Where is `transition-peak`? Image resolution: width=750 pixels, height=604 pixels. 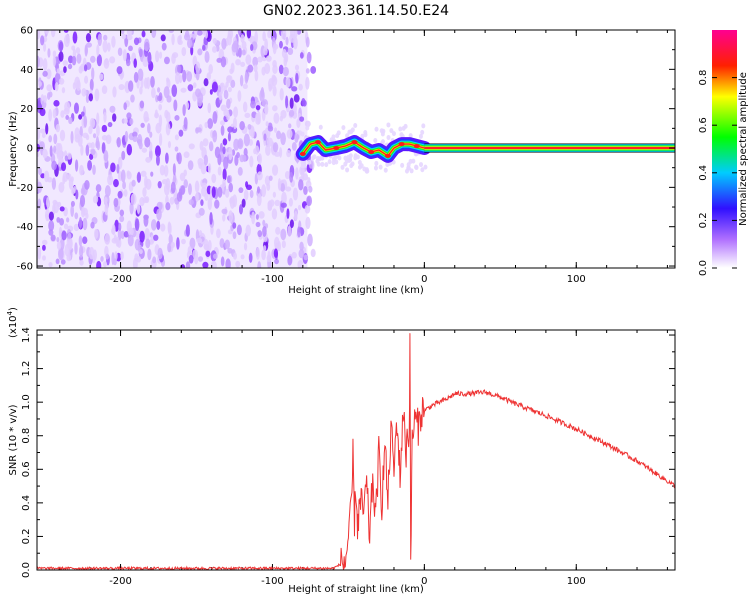 transition-peak is located at coordinates (336, 148).